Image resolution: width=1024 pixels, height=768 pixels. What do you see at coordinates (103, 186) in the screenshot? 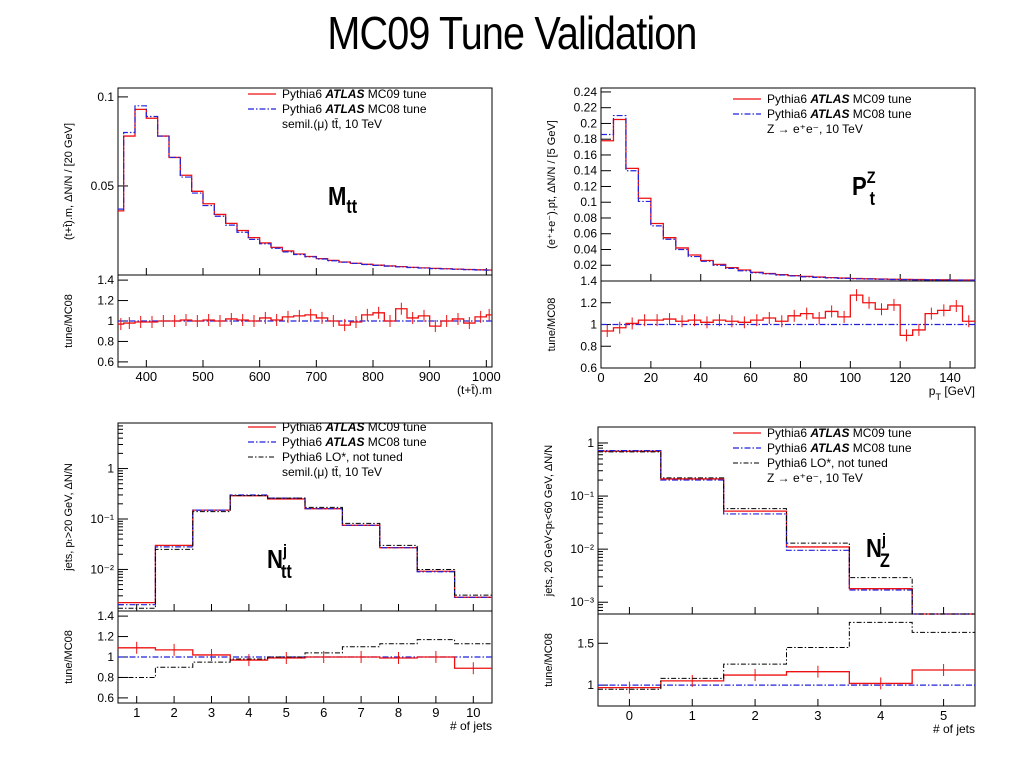
I see `y-tick-label: 0.05` at bounding box center [103, 186].